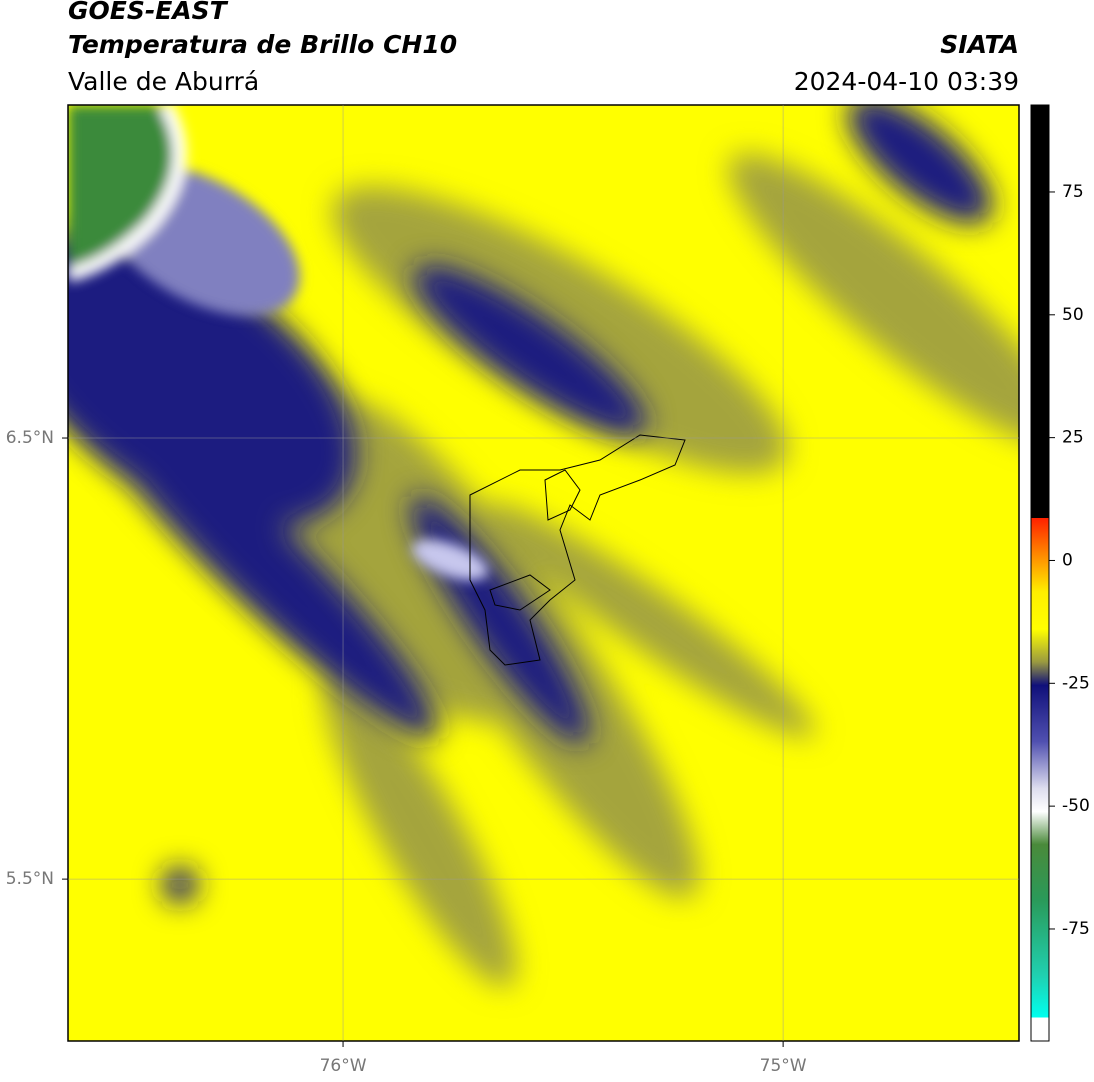  What do you see at coordinates (148, 12) in the screenshot?
I see `title: GOES-EAST` at bounding box center [148, 12].